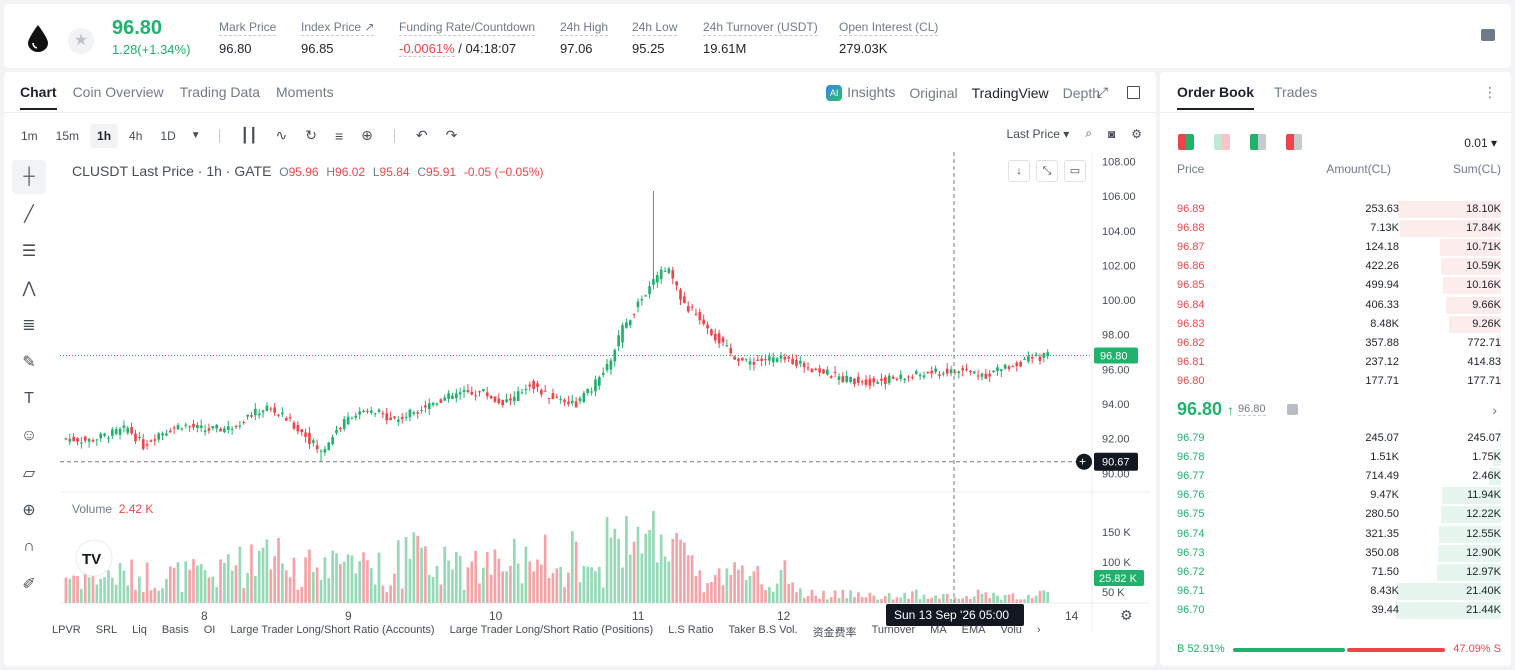 The height and width of the screenshot is (670, 1515). What do you see at coordinates (1335, 362) in the screenshot?
I see `ask-row: 96.81 237.12 414.83` at bounding box center [1335, 362].